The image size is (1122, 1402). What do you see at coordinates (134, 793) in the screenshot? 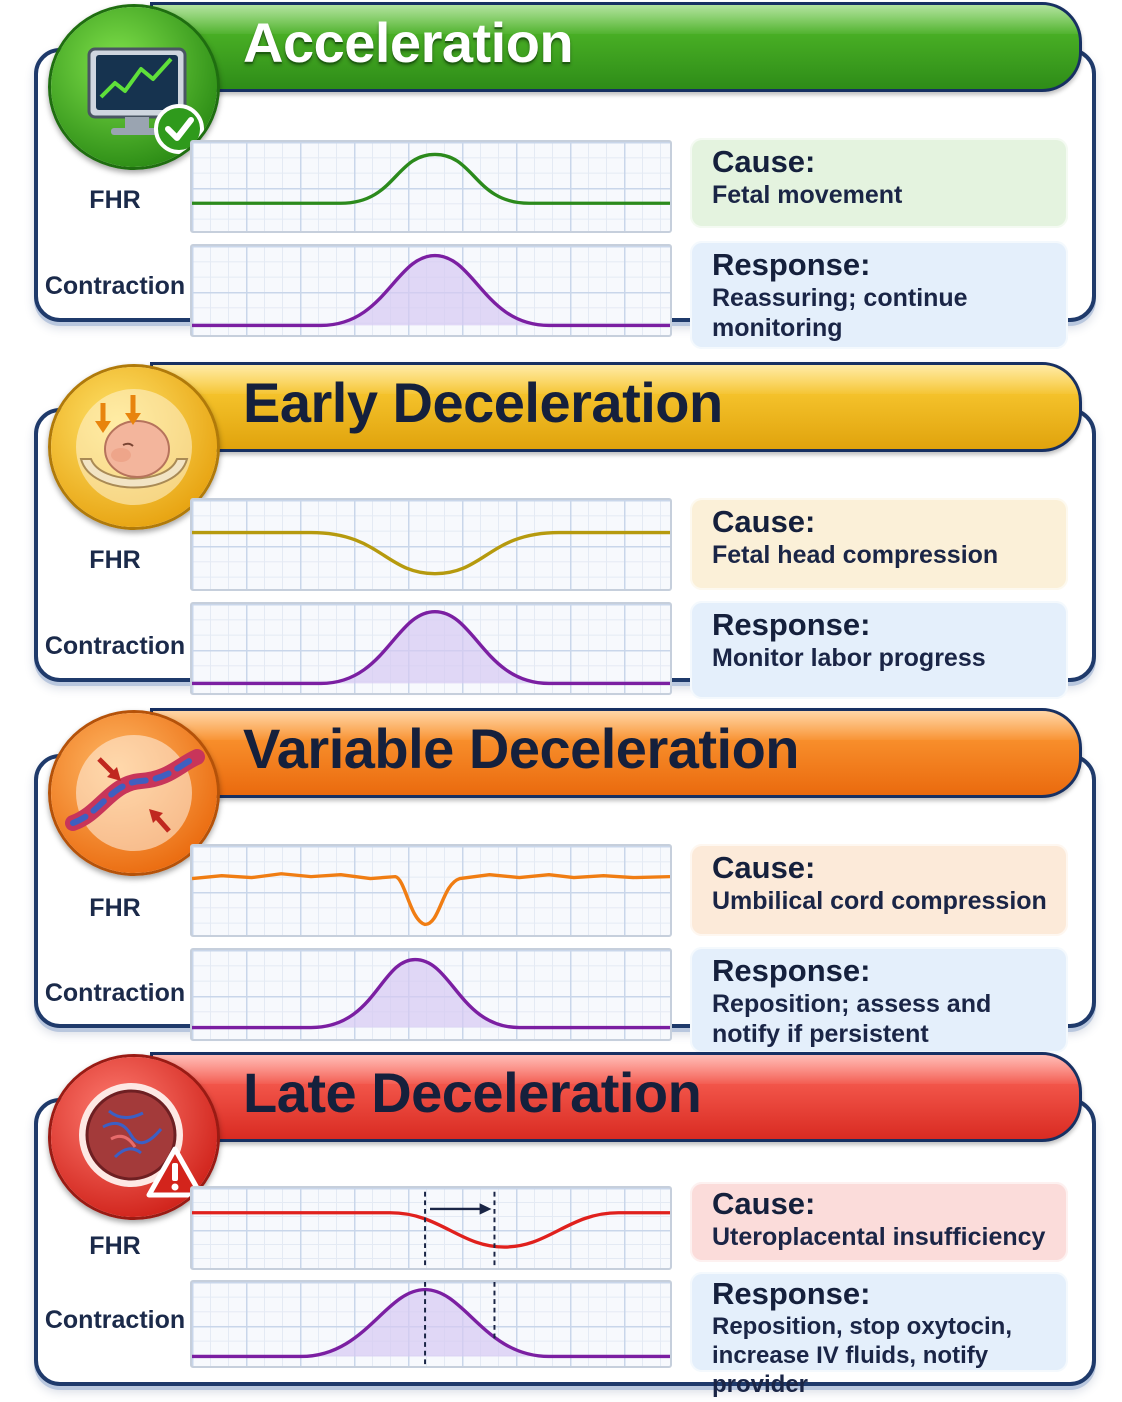
I see `umbilical-cord-compression-icon` at bounding box center [134, 793].